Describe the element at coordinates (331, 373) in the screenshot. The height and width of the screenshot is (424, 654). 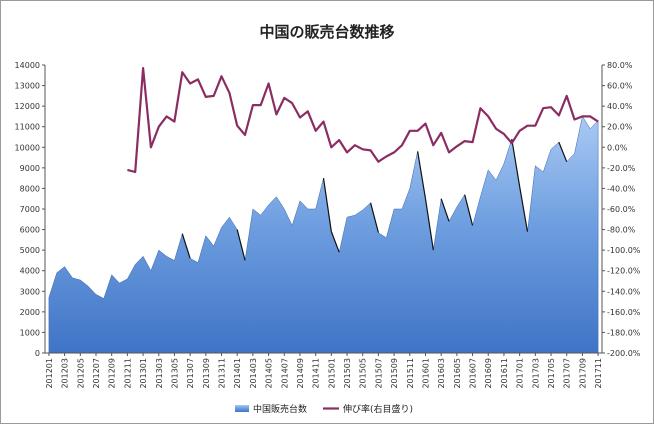
I see `x-tick-label: 201501` at that location.